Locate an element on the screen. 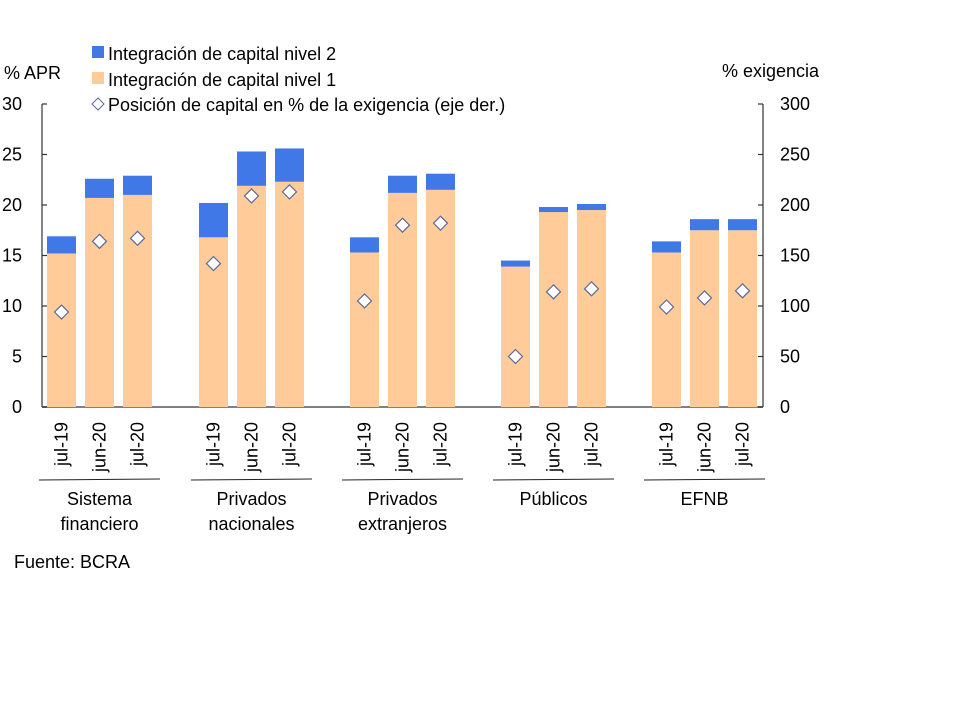 The height and width of the screenshot is (720, 960). right-axis-ticks: 0 50 100 150 200 250 300 is located at coordinates (784, 255).